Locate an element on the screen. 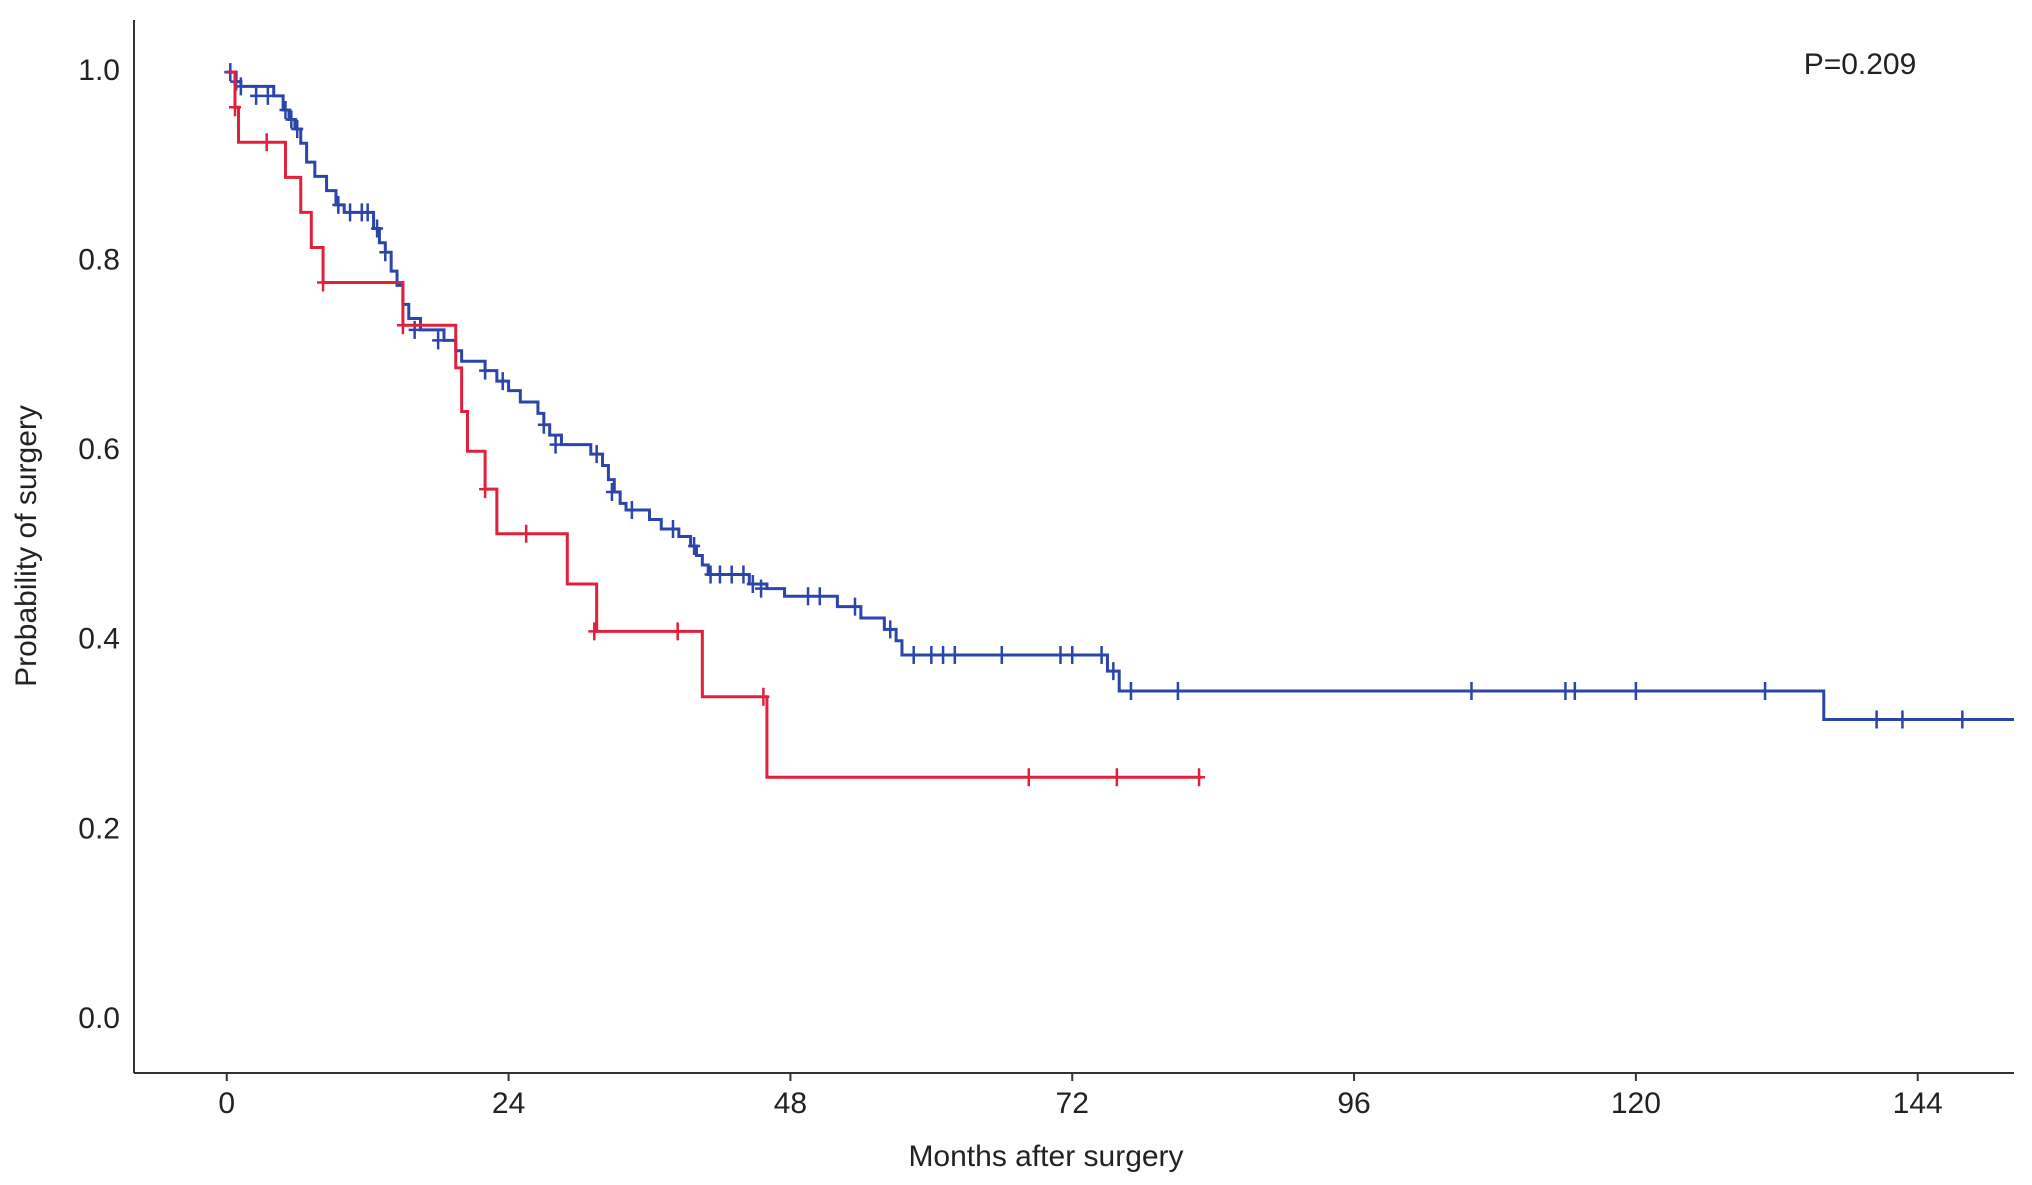 The width and height of the screenshot is (2032, 1185). x-tick-label: 96 is located at coordinates (1353, 1103).